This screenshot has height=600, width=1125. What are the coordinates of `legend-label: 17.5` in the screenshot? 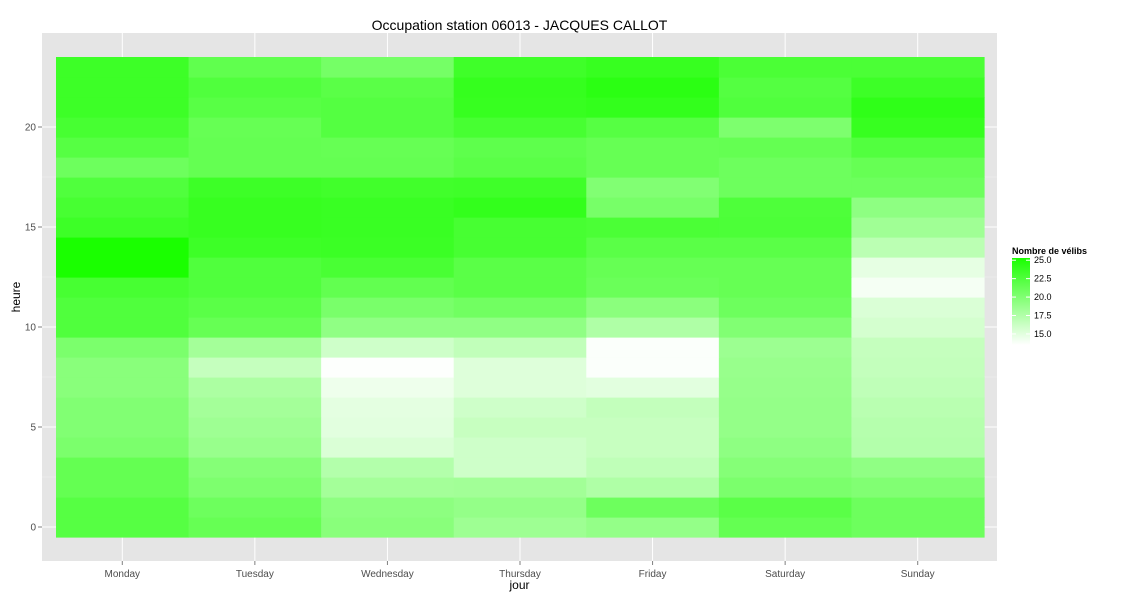 It's located at (1043, 316).